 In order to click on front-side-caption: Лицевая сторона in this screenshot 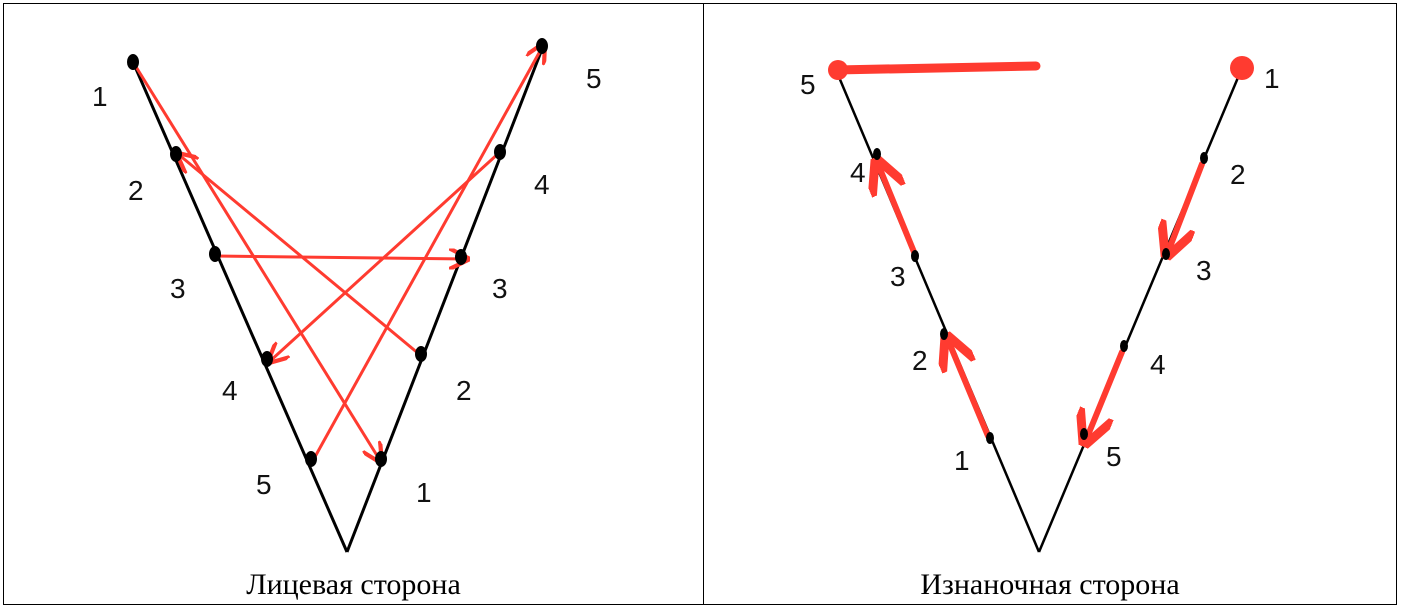, I will do `click(353, 585)`.